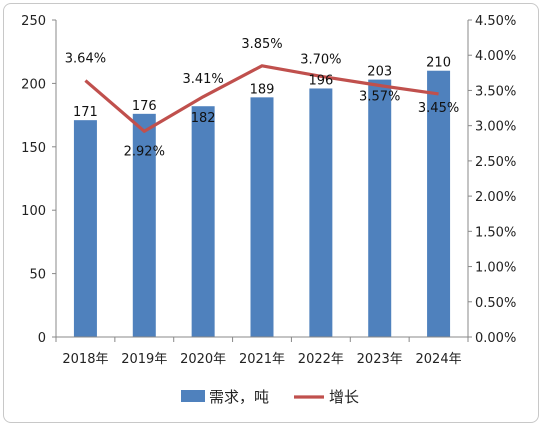  Describe the element at coordinates (495, 162) in the screenshot. I see `y-right-tick-label: 2.50%` at that location.